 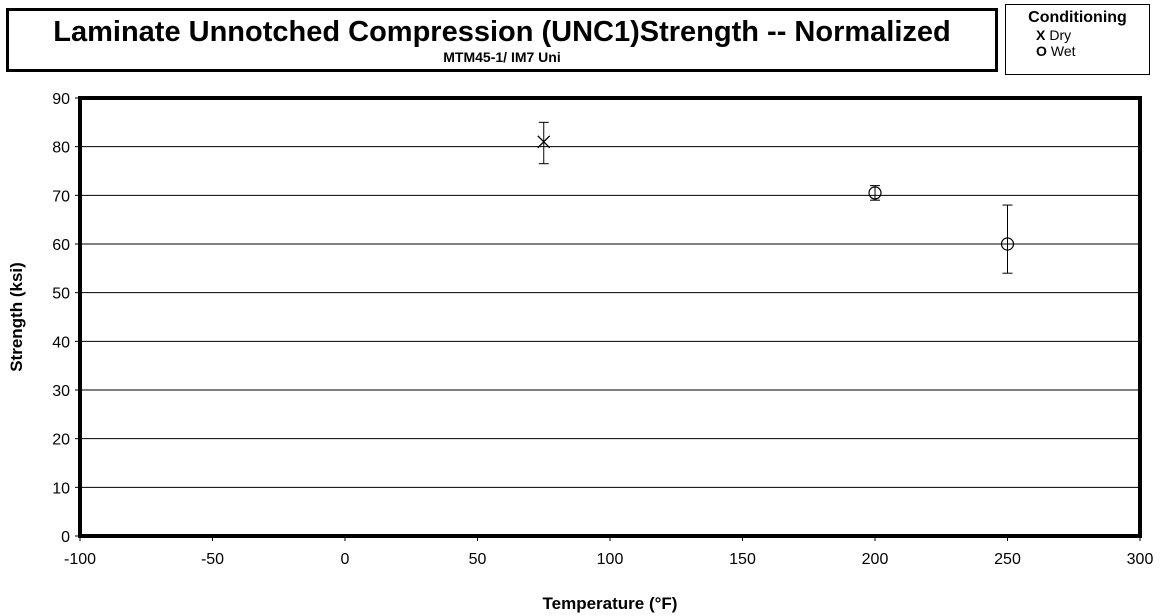 What do you see at coordinates (478, 559) in the screenshot?
I see `x-tick-label: 50` at bounding box center [478, 559].